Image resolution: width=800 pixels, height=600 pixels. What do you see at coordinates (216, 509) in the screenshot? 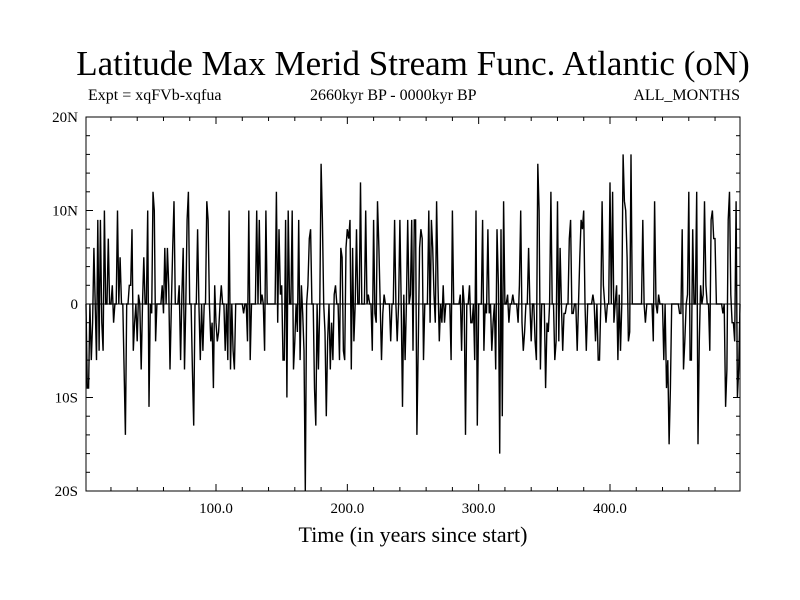
I see `x-tick-label: 100.0` at bounding box center [216, 509].